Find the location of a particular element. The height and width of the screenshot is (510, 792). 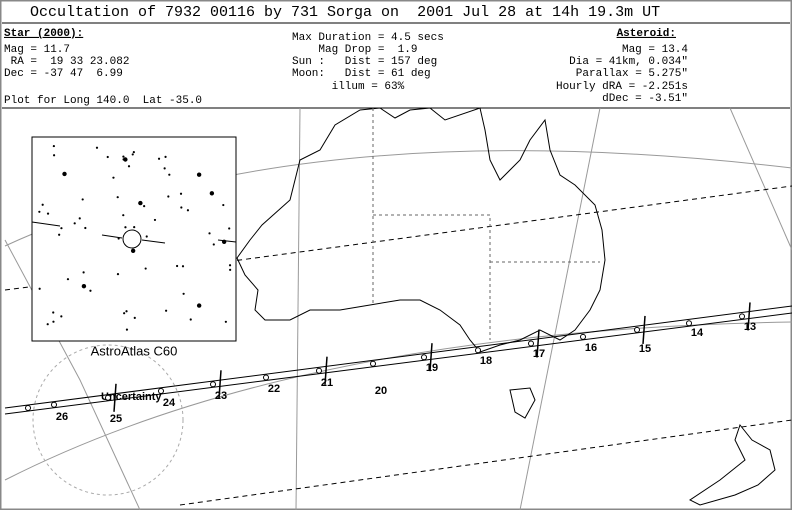

time-label: 22 is located at coordinates (274, 389).